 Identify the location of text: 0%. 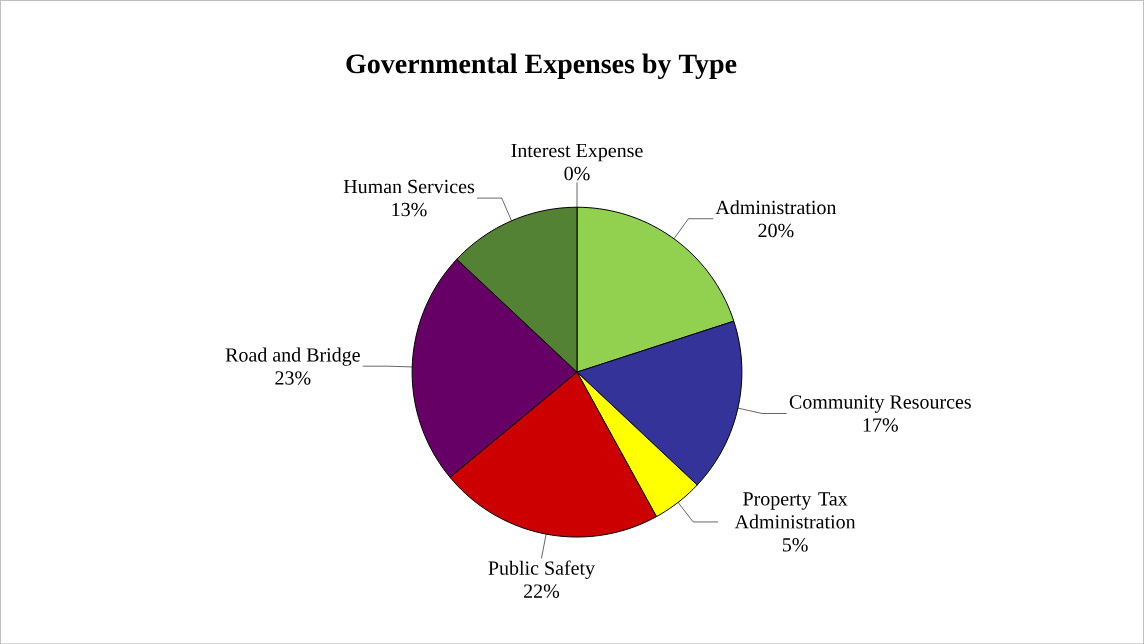
(577, 173).